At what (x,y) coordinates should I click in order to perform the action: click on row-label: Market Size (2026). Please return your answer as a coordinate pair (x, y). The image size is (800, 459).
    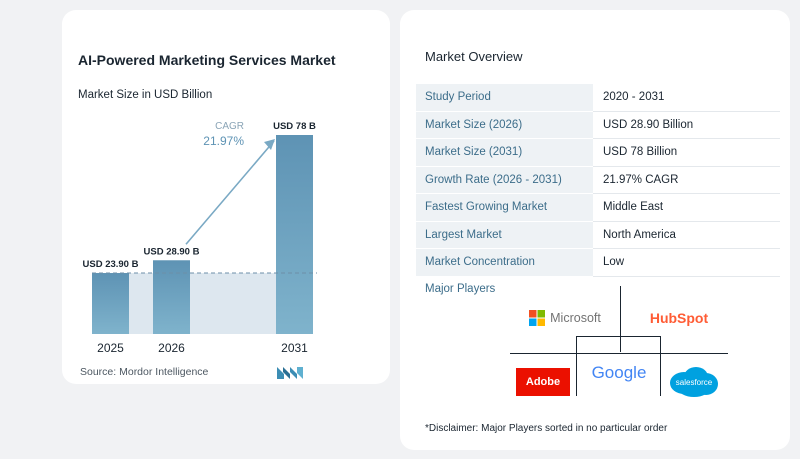
    Looking at the image, I should click on (504, 125).